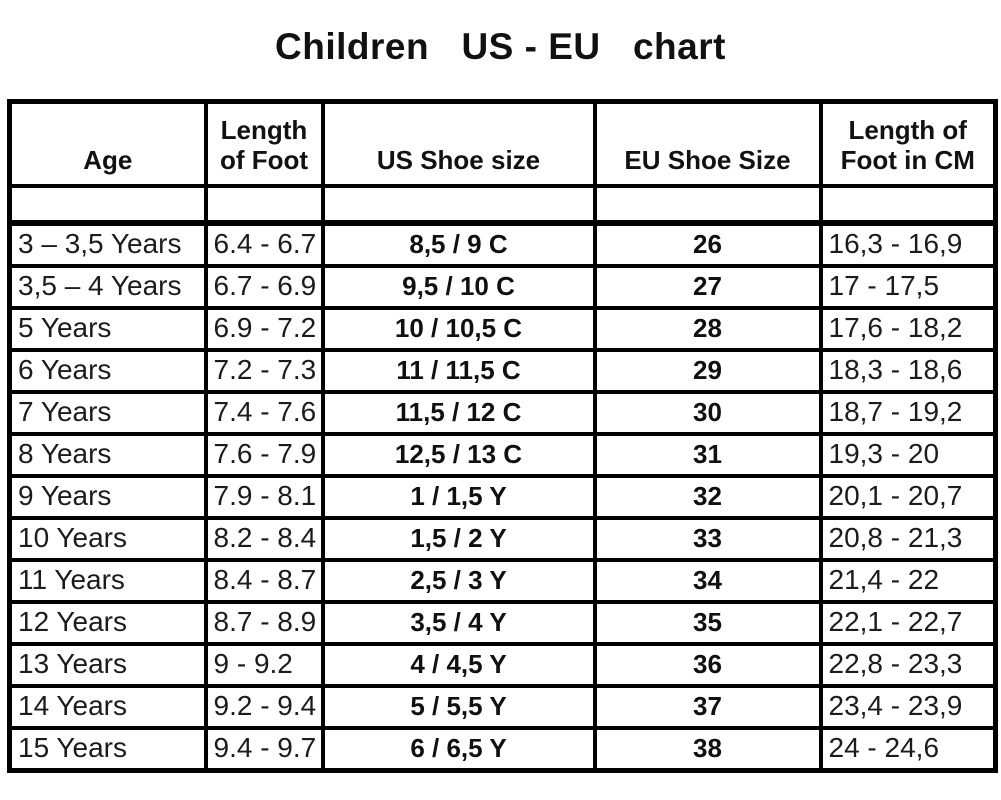 The height and width of the screenshot is (800, 1001). I want to click on cell-us-shoe-size: 9,5 / 10 C, so click(458, 287).